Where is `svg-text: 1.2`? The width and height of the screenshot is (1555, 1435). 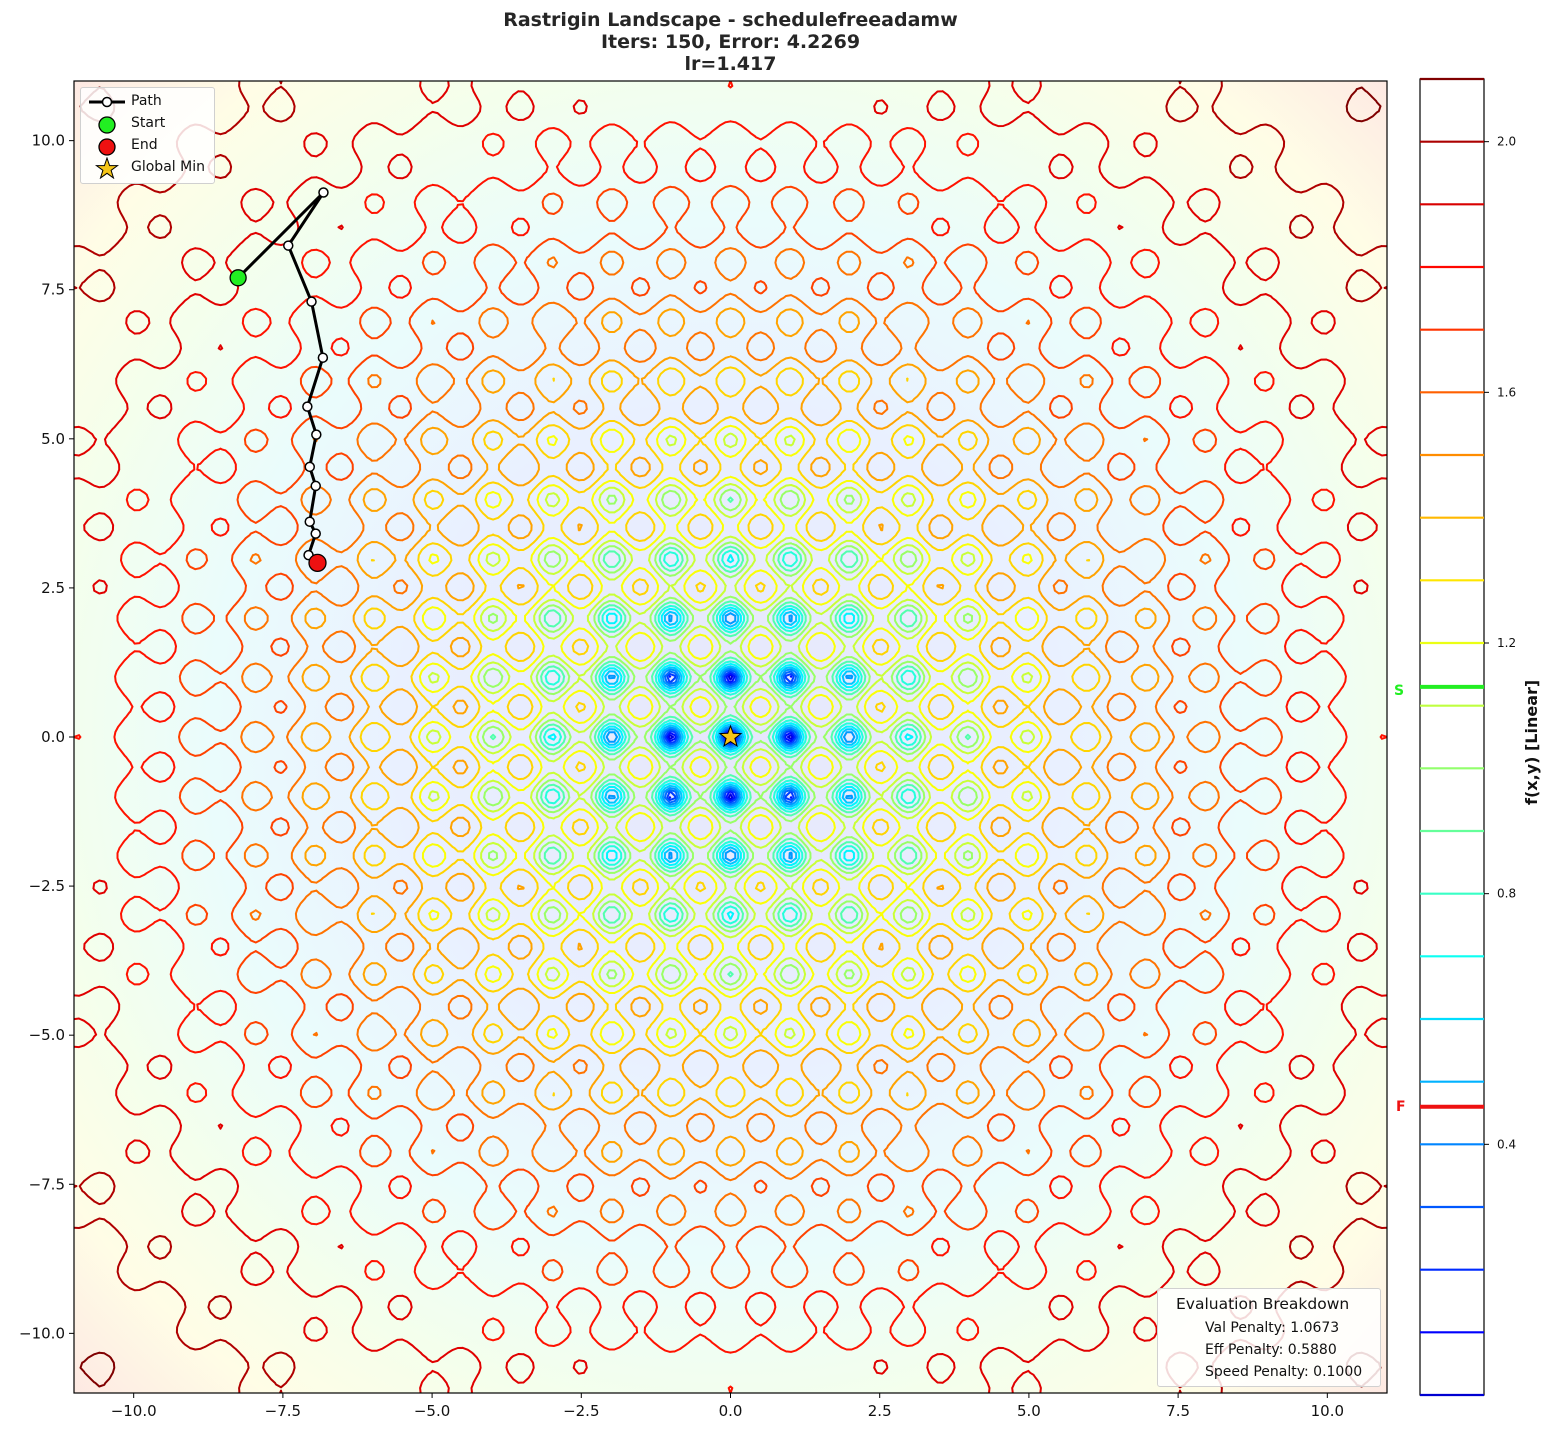
svg-text: 1.2 is located at coordinates (1506, 643).